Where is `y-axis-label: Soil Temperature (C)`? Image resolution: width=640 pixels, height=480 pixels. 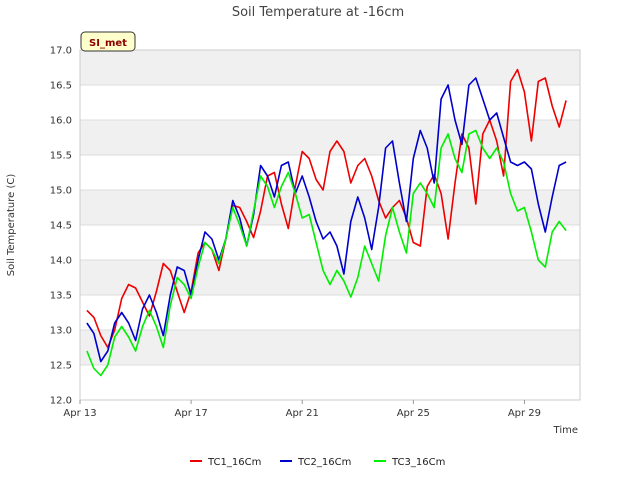
y-axis-label: Soil Temperature (C) is located at coordinates (11, 225).